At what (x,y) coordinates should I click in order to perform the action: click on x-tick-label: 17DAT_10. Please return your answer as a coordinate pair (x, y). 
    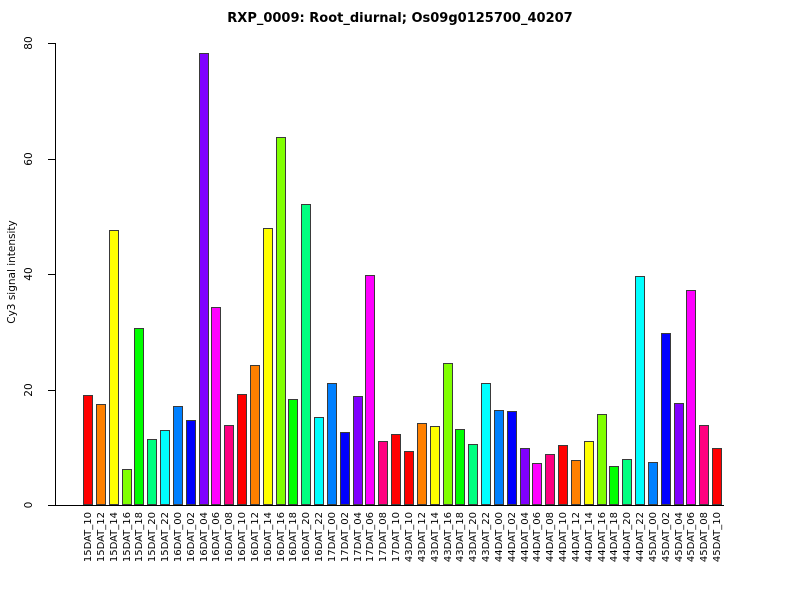
    Looking at the image, I should click on (396, 537).